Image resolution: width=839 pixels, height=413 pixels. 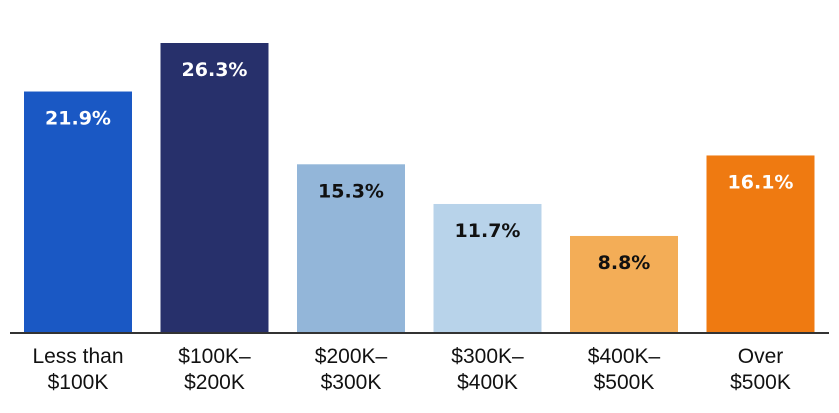 What do you see at coordinates (77, 369) in the screenshot?
I see `category-label-0: Less than $100K` at bounding box center [77, 369].